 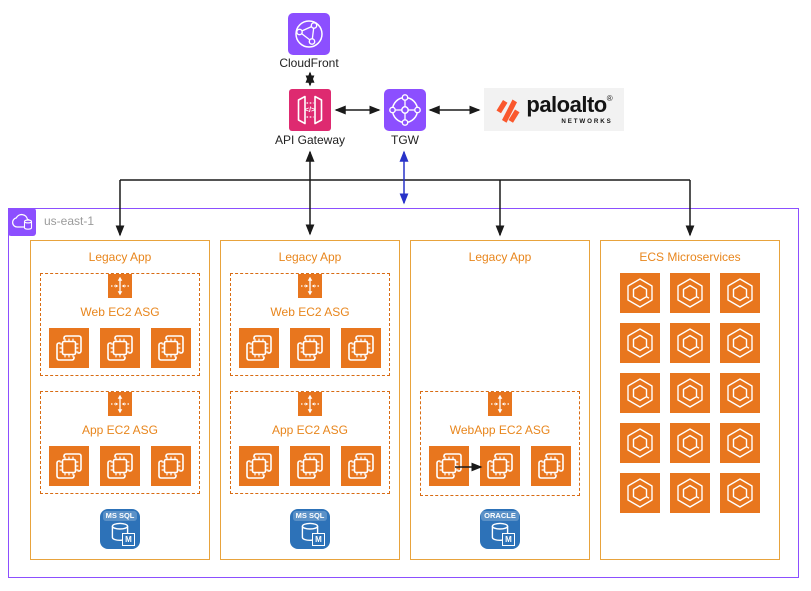 What do you see at coordinates (500, 430) in the screenshot?
I see `asg-label: WebApp EC2 ASG` at bounding box center [500, 430].